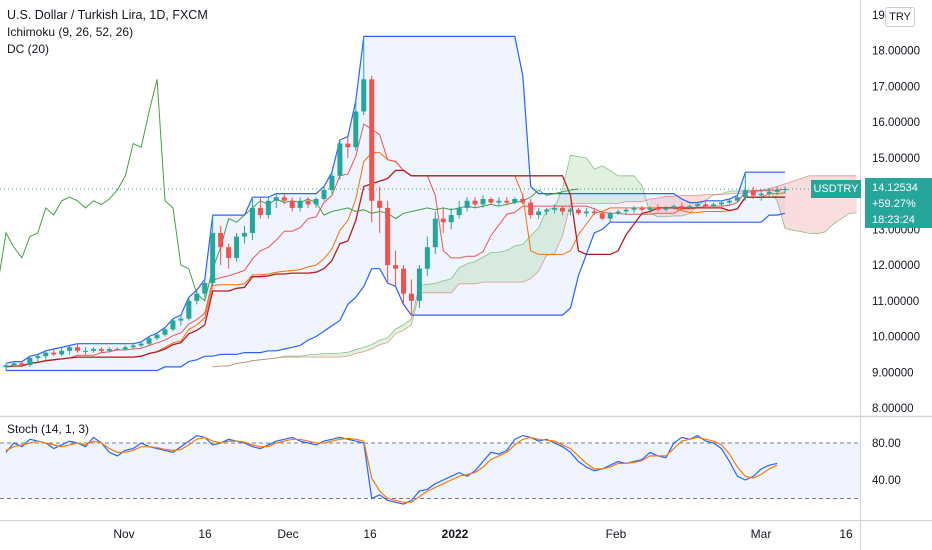 The width and height of the screenshot is (932, 550). What do you see at coordinates (894, 204) in the screenshot?
I see `change-percent: +59.27%` at bounding box center [894, 204].